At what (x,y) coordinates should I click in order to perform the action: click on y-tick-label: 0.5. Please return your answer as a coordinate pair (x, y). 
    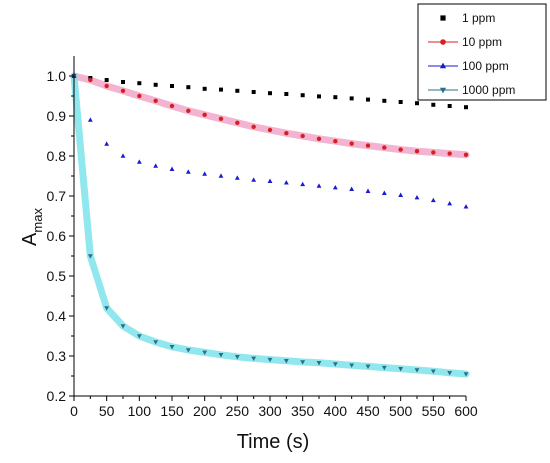
    Looking at the image, I should click on (57, 276).